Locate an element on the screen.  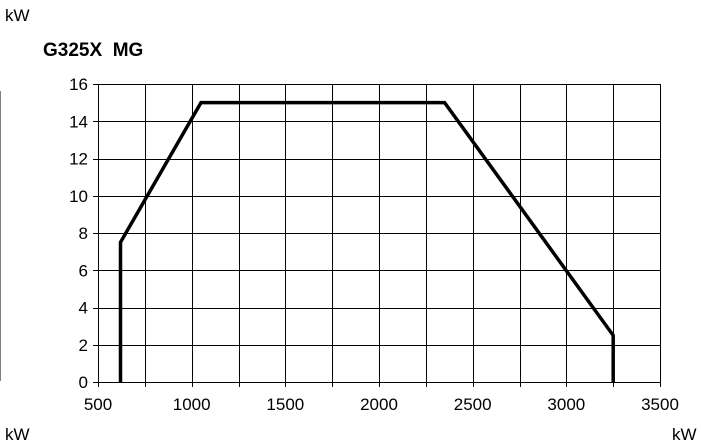
x-tick-label: 500 is located at coordinates (98, 404).